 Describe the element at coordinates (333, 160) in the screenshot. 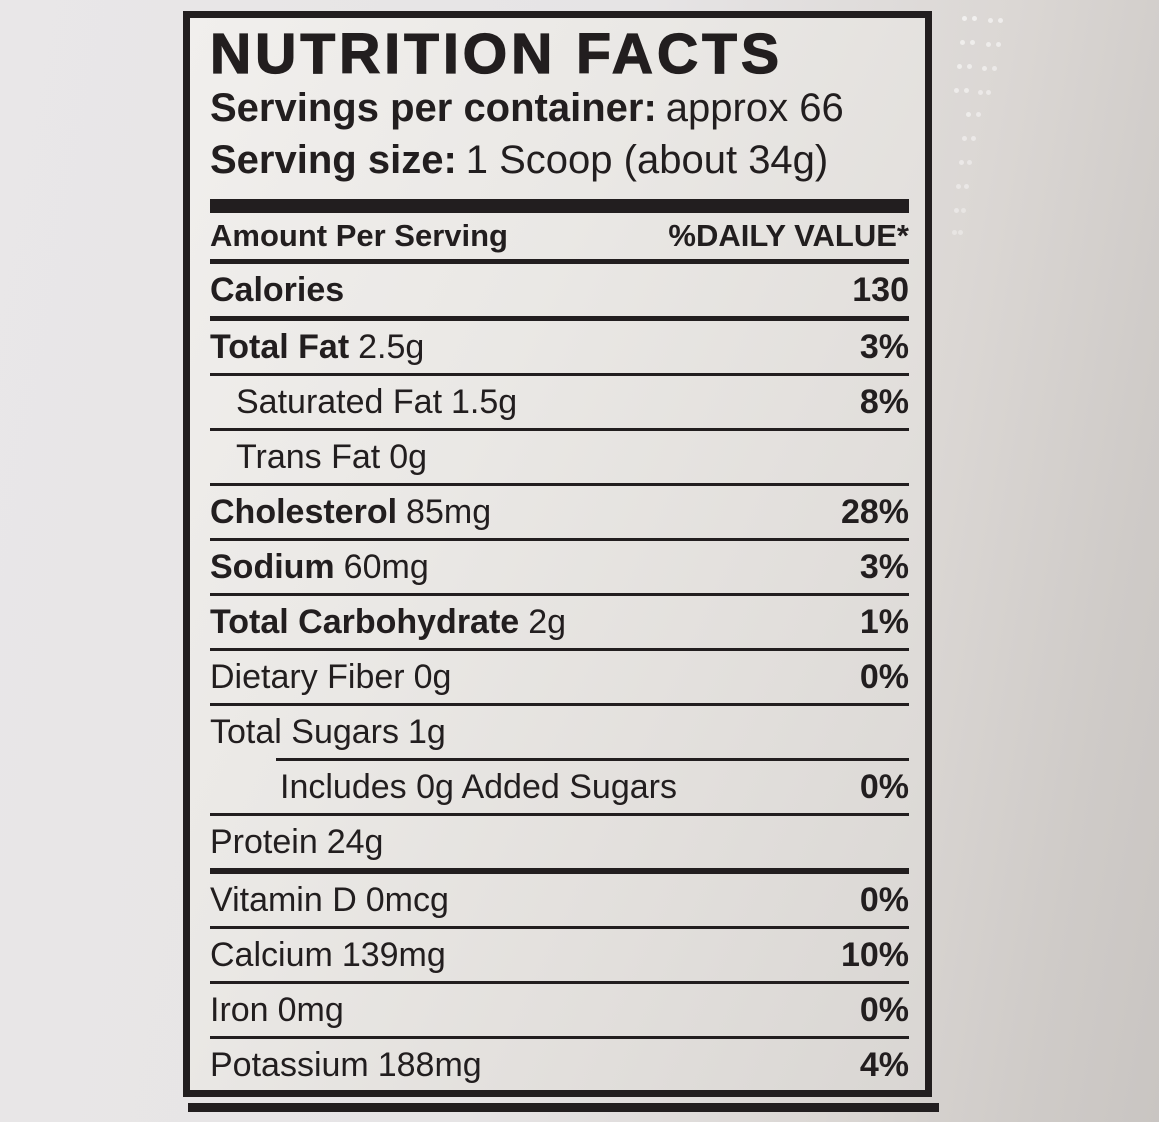

I see `serving-size-label: Serving size:` at that location.